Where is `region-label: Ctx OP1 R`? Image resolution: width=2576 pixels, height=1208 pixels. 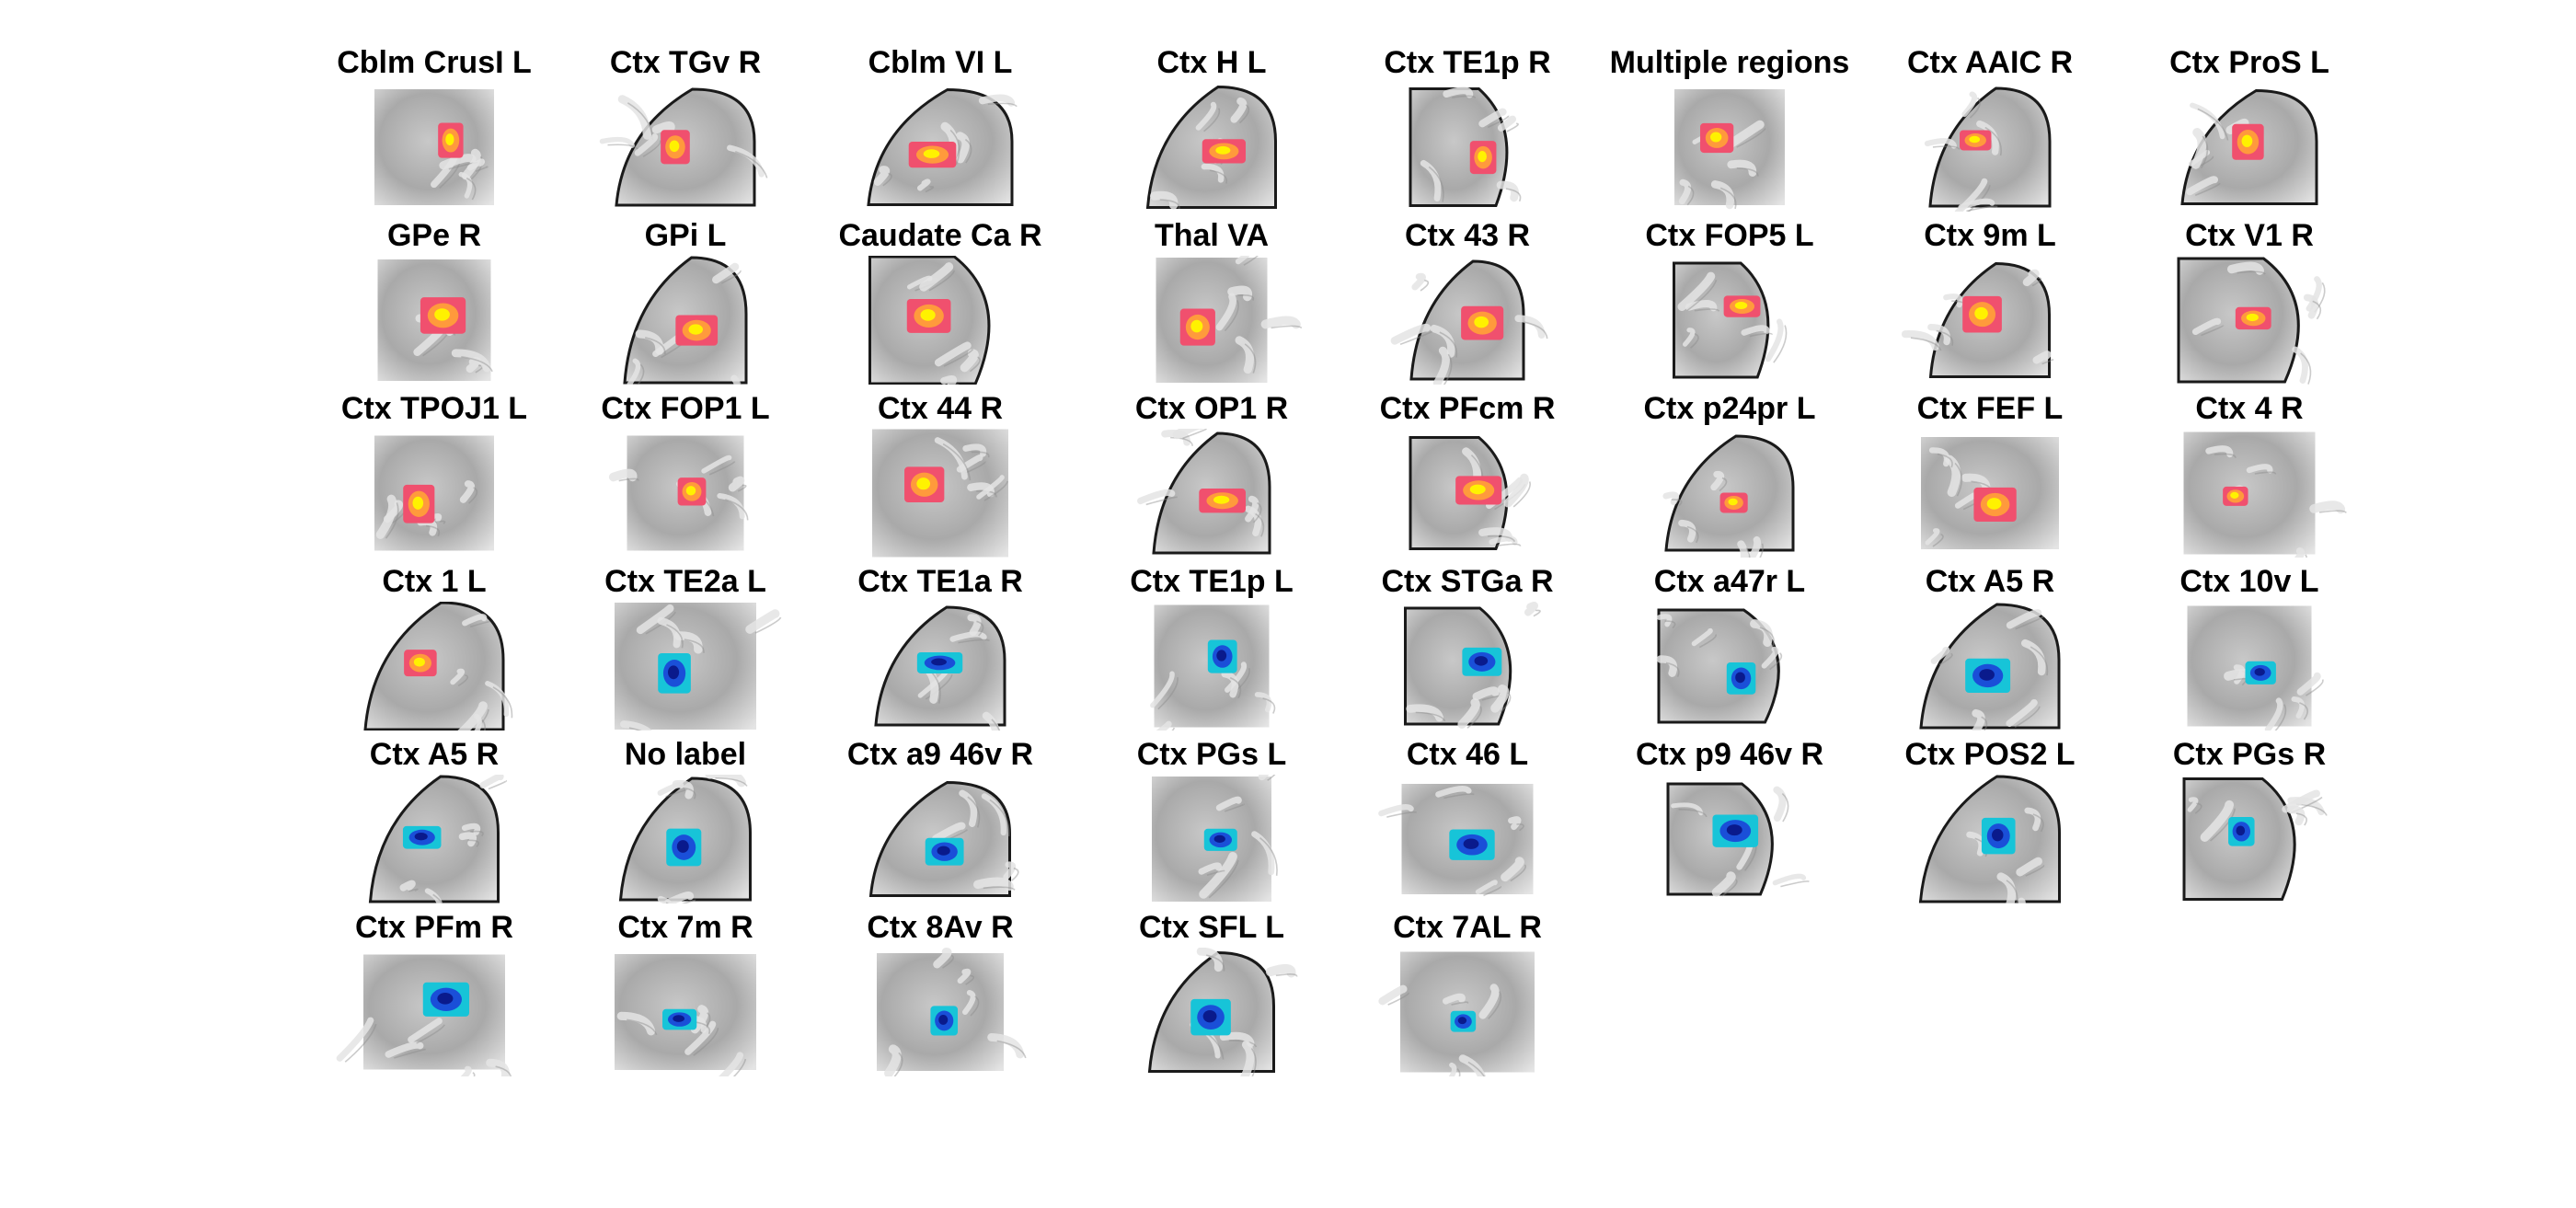
region-label: Ctx OP1 R is located at coordinates (1211, 408).